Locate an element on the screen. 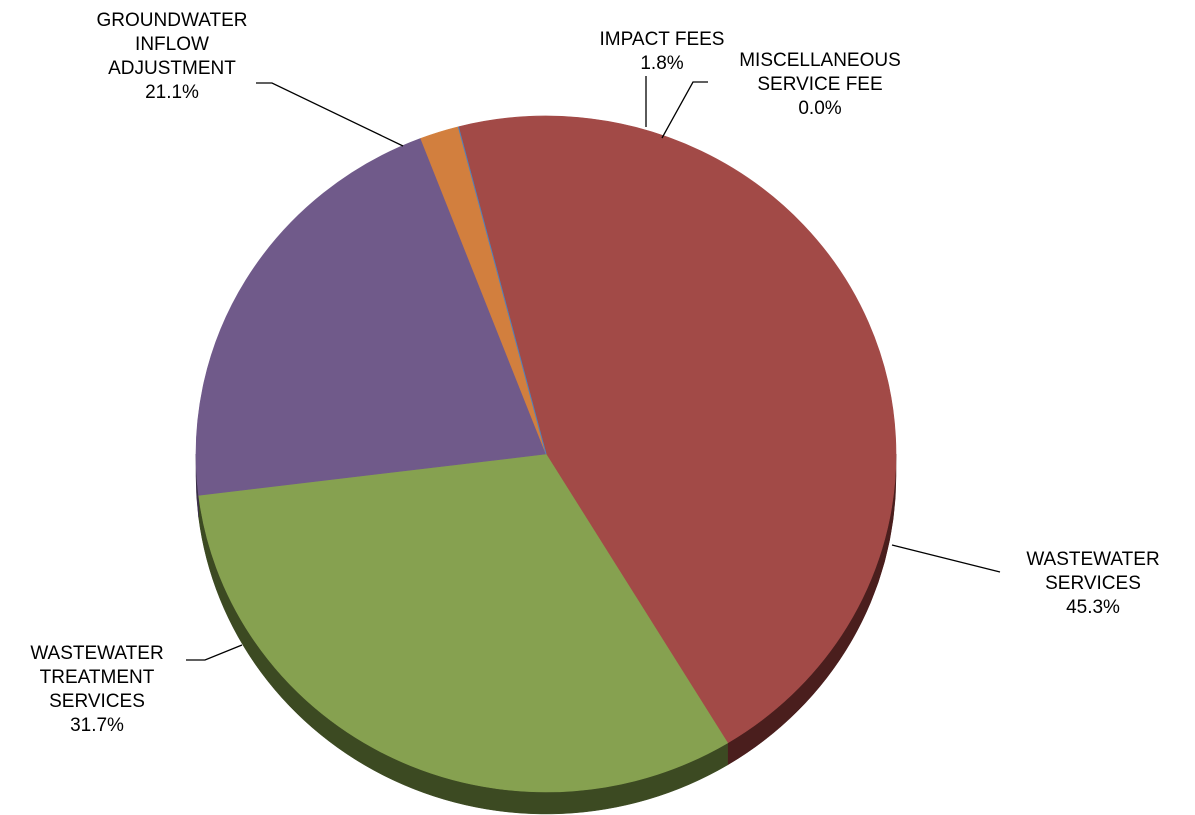 Image resolution: width=1195 pixels, height=815 pixels. slice-label-4: MISCELLANEOUS SERVICE FEE 0.0% is located at coordinates (820, 84).